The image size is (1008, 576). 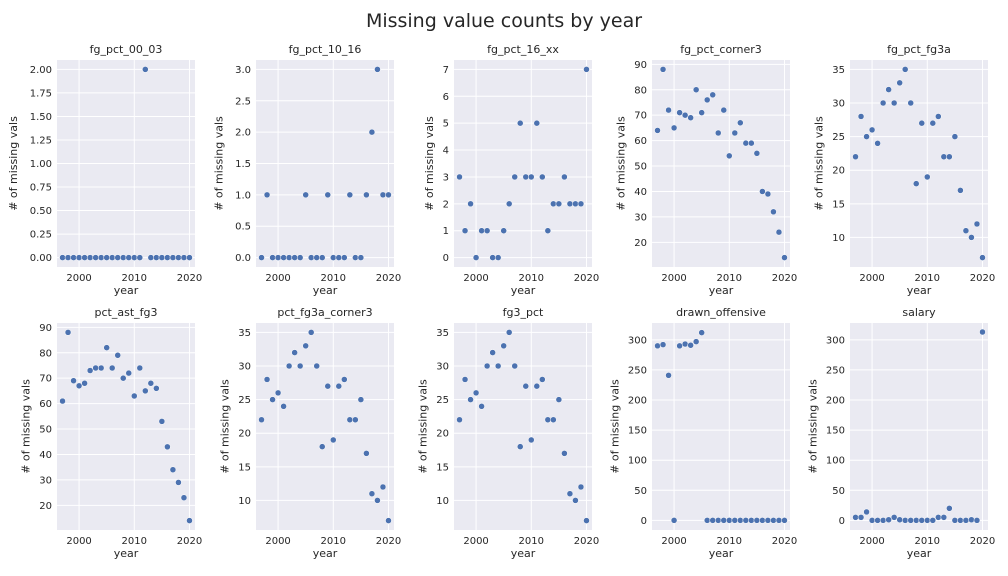 I want to click on y-tick-label: 0.75, so click(x=41, y=188).